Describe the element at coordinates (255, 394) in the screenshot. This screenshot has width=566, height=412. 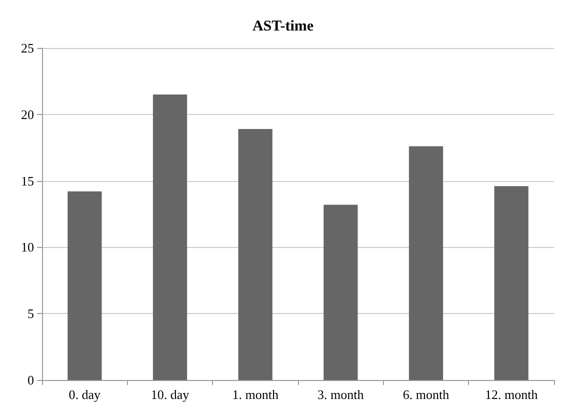
I see `x-tick-label: 1. month` at that location.